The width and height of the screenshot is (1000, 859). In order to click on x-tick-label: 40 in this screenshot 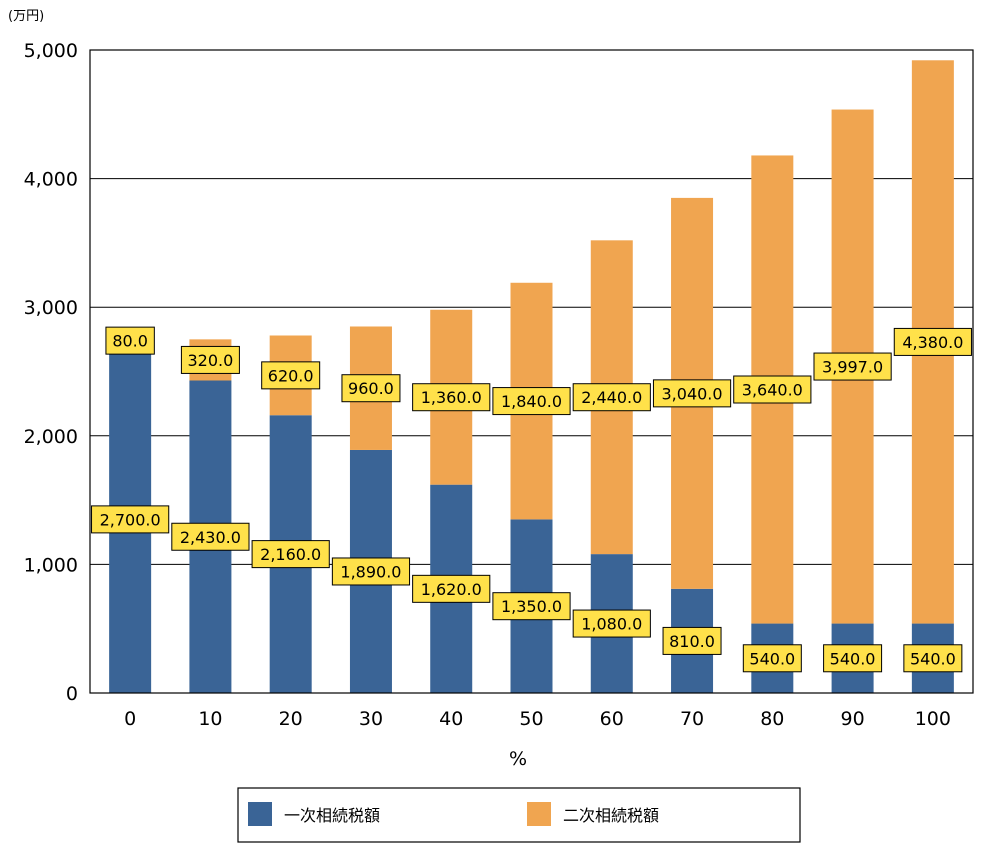, I will do `click(451, 719)`.